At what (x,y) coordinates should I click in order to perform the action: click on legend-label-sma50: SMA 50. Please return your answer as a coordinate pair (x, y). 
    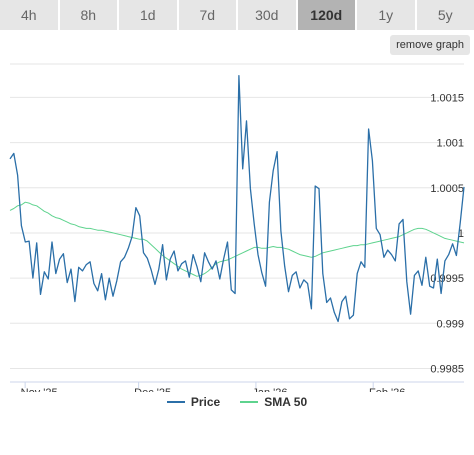
    Looking at the image, I should click on (286, 402).